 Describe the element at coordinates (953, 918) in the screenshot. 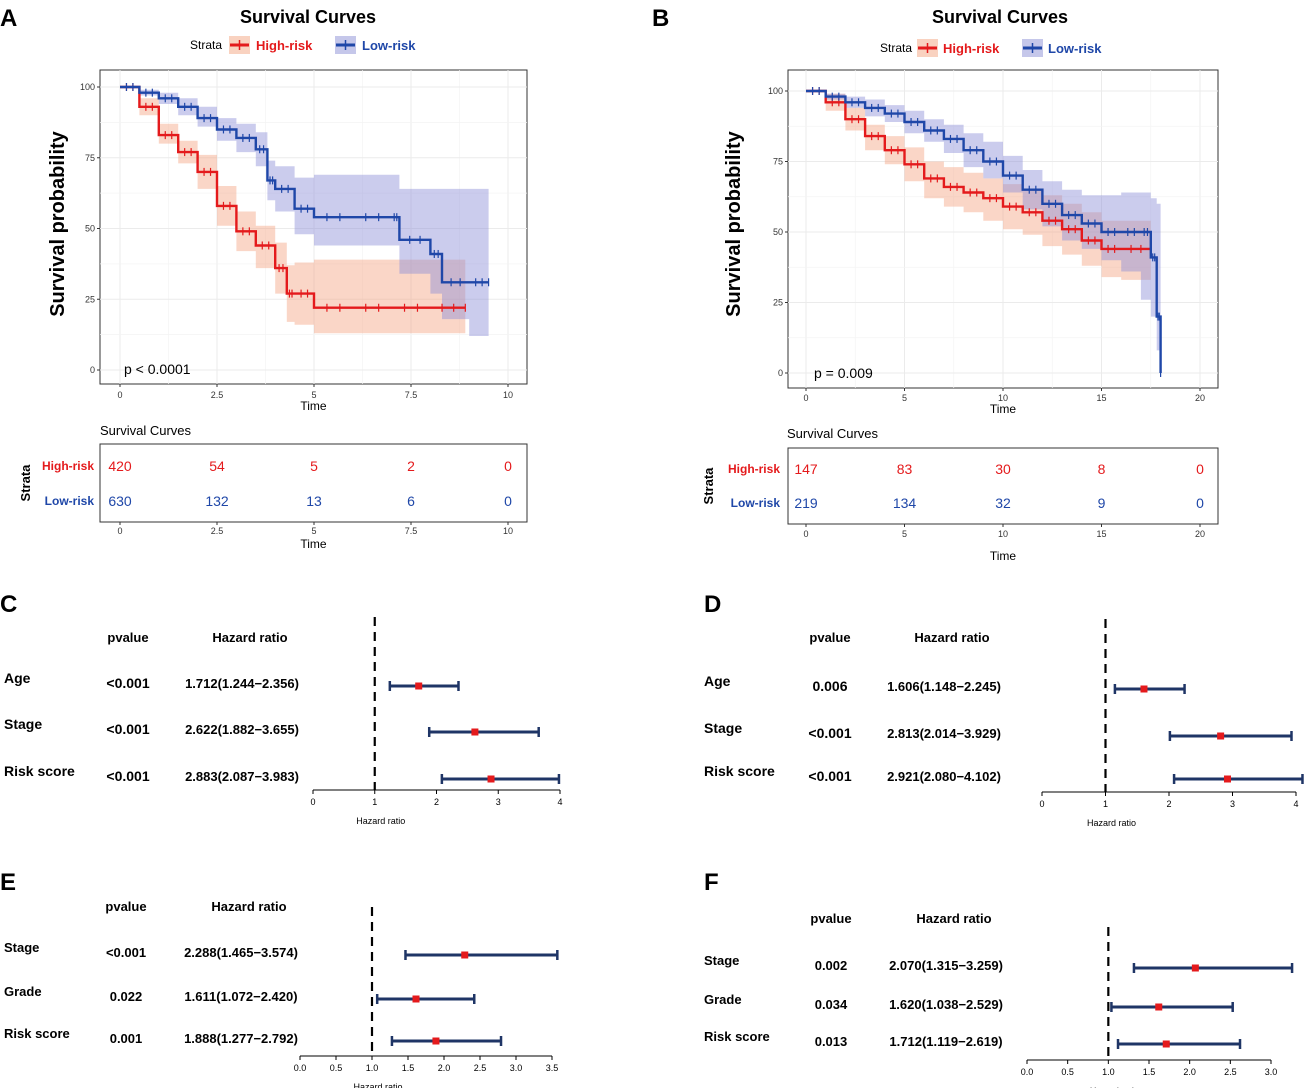

I see `col-header-hazard-ratio: Hazard ratio` at that location.